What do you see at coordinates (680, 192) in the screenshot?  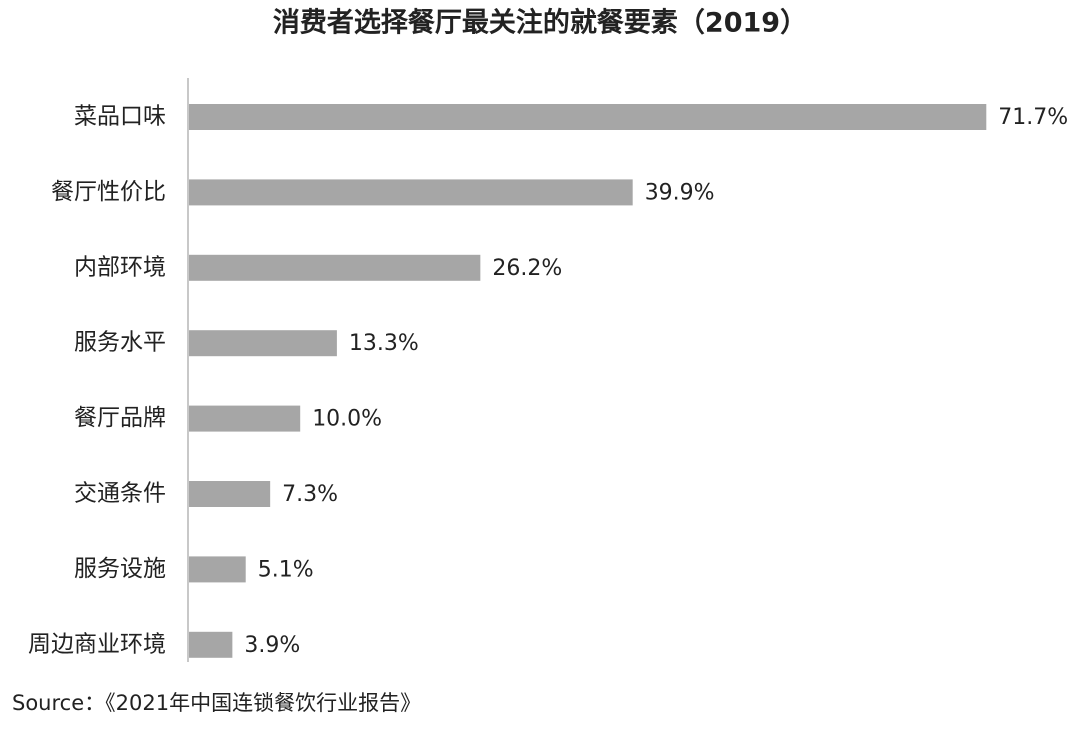 I see `value-label: 39.9%` at bounding box center [680, 192].